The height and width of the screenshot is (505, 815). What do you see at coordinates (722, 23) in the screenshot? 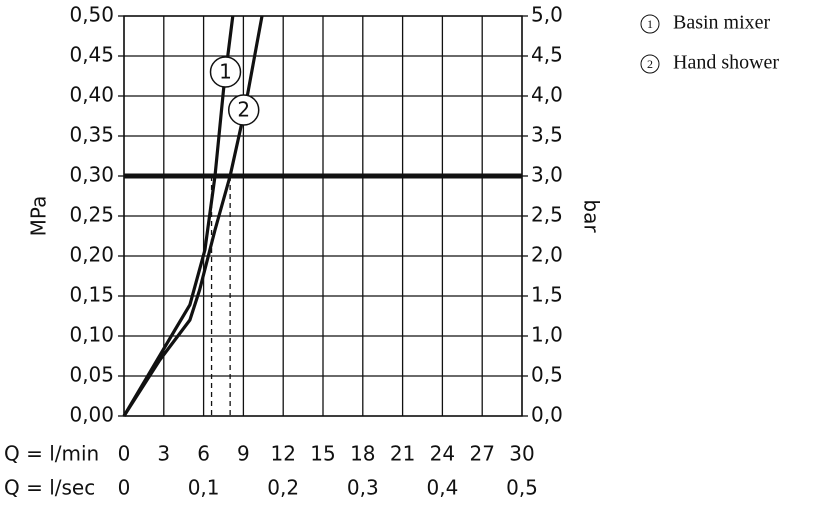
I see `legend-label: Basin mixer` at bounding box center [722, 23].